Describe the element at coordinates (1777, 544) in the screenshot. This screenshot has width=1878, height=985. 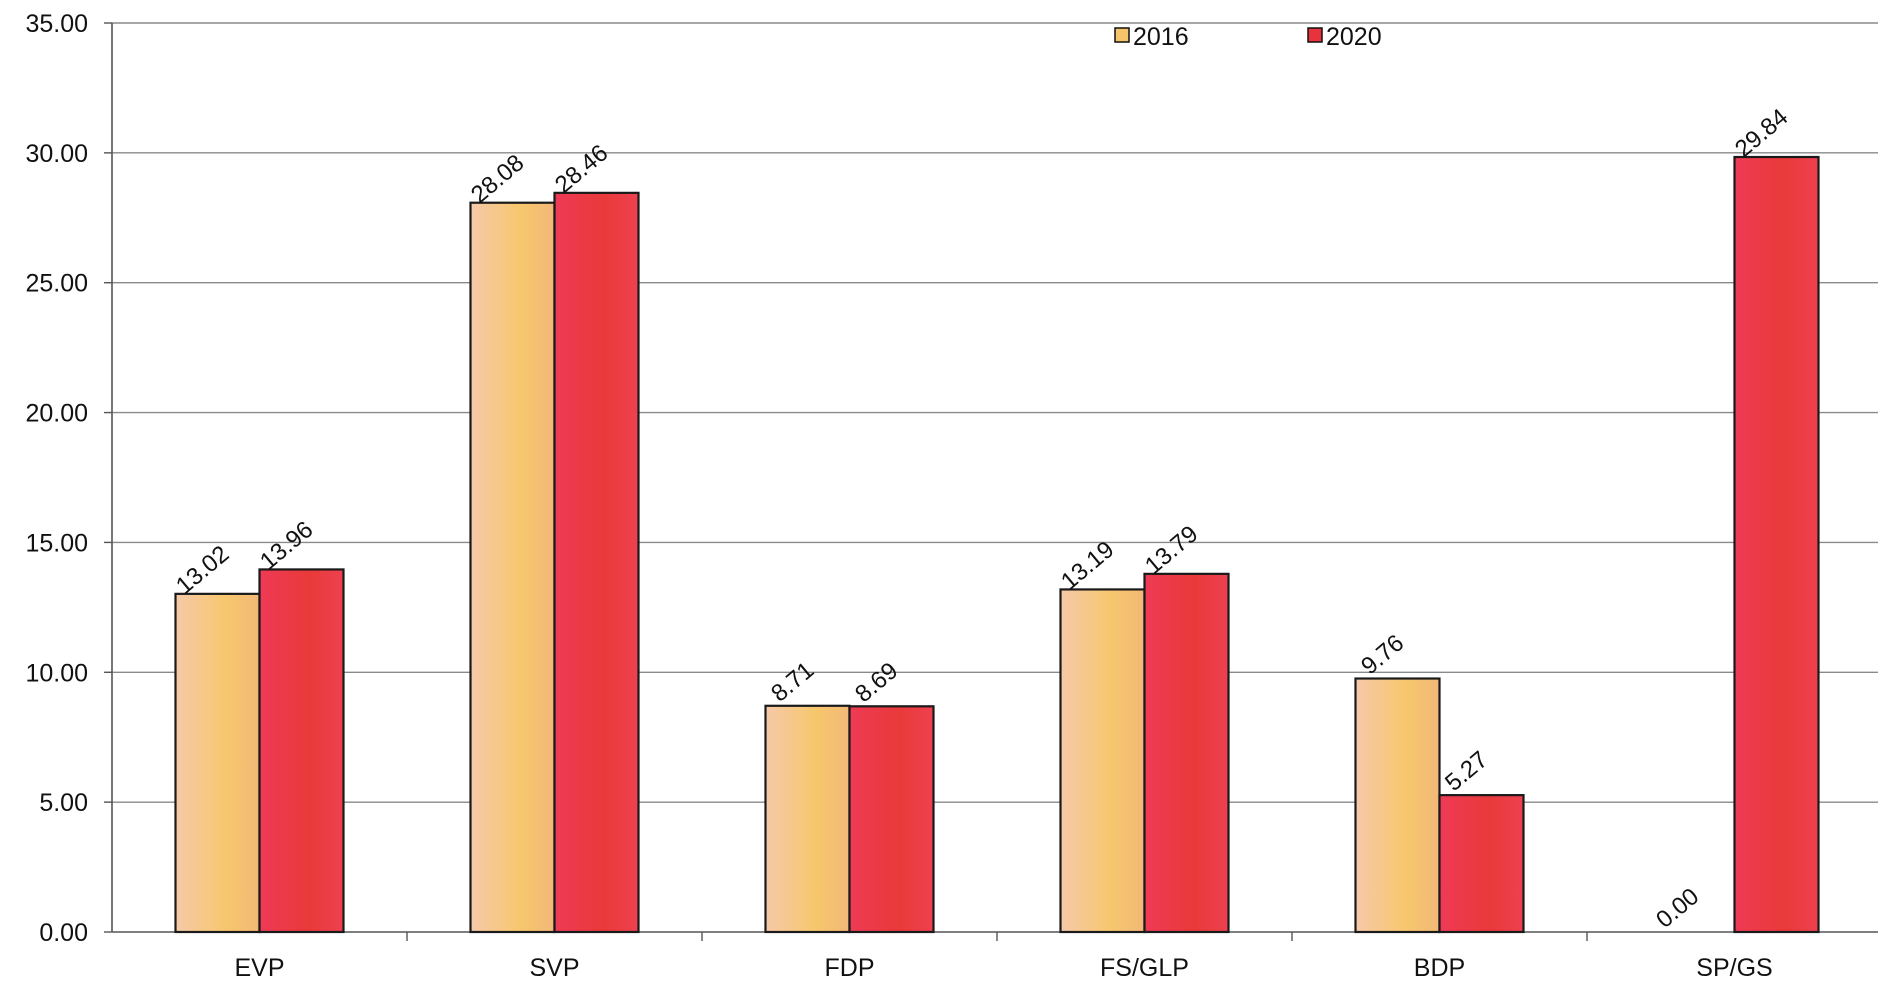
I see `bar-2020-SP/GS` at that location.